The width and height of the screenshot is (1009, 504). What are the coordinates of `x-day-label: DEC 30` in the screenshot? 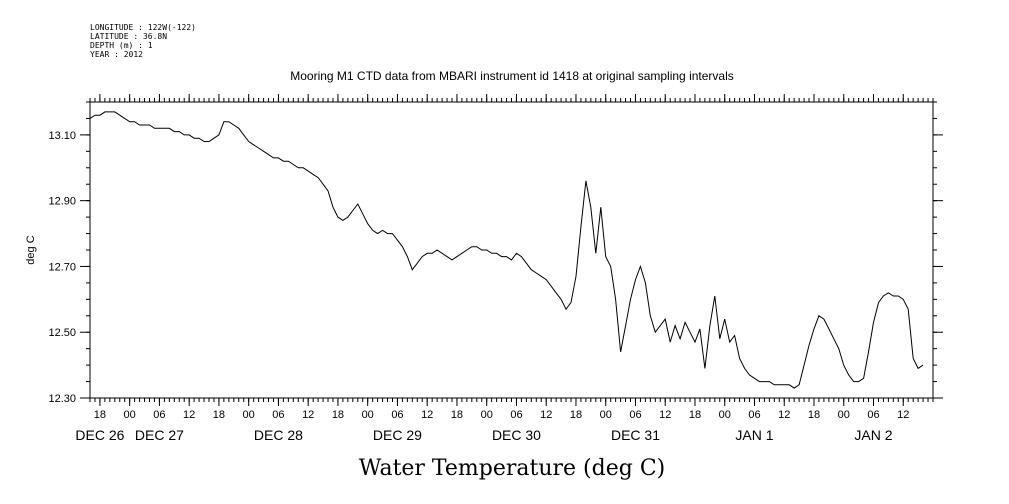 It's located at (516, 435).